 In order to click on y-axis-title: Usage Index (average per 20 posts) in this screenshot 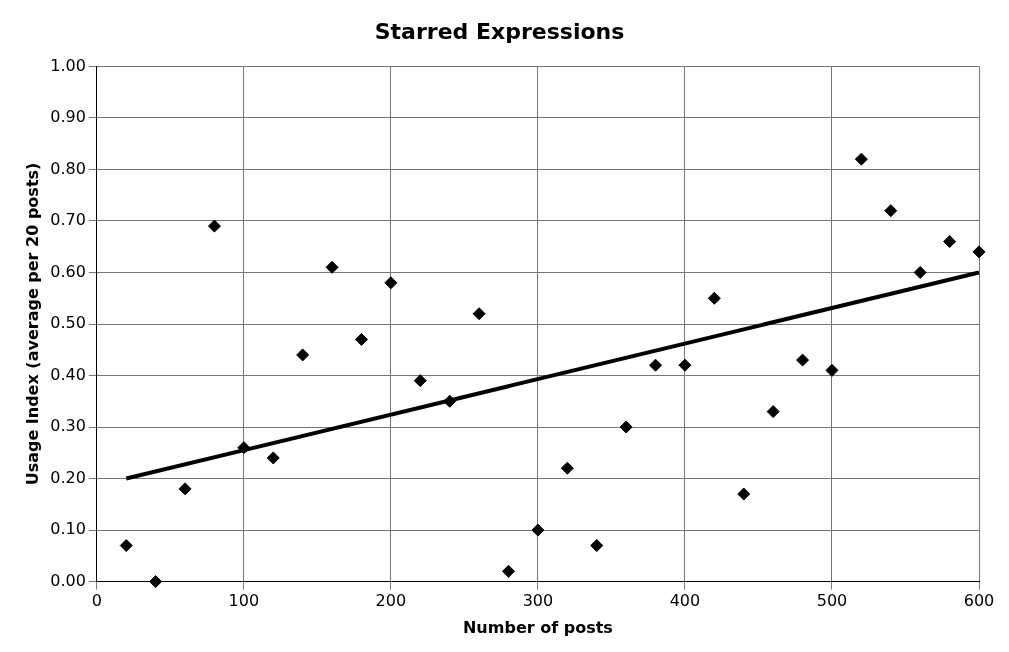, I will do `click(32, 324)`.